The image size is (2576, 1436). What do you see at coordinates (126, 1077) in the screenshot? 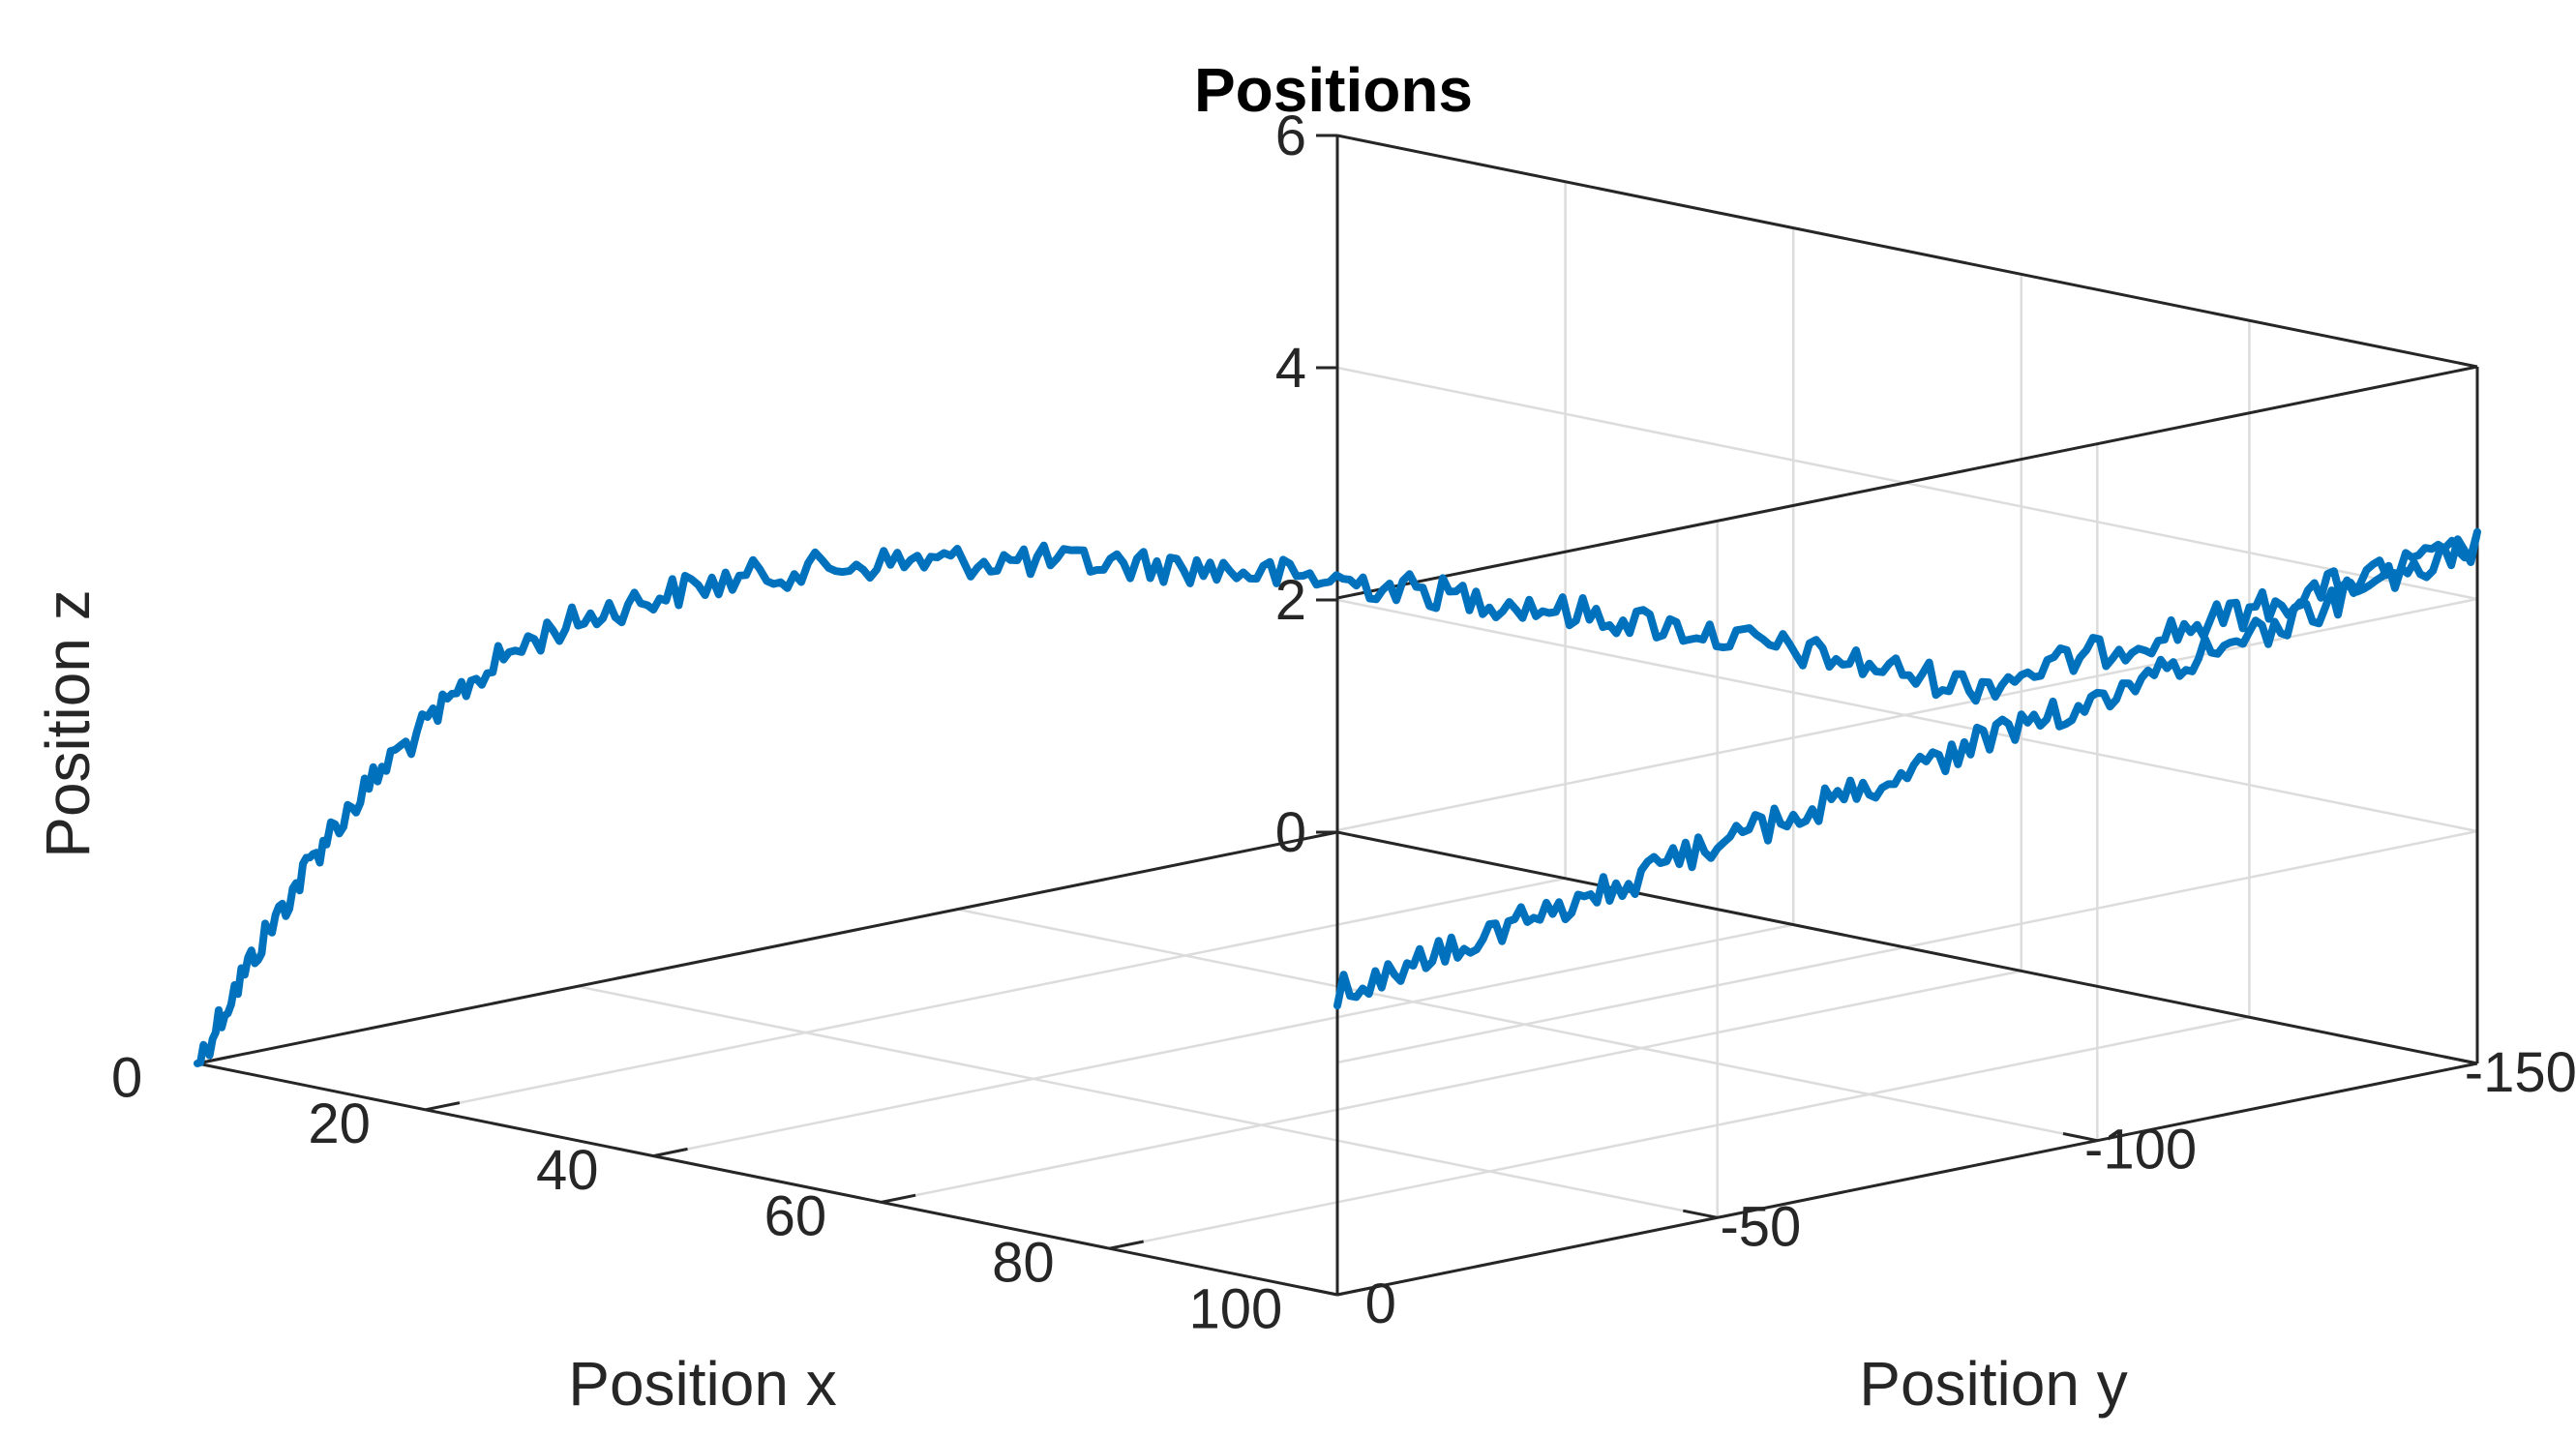
I see `x-tick-label: 0` at bounding box center [126, 1077].